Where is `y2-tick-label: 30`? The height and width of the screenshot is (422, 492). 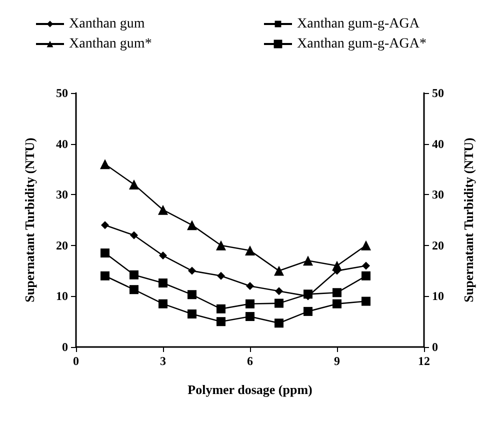
y2-tick-label: 30 is located at coordinates (438, 195).